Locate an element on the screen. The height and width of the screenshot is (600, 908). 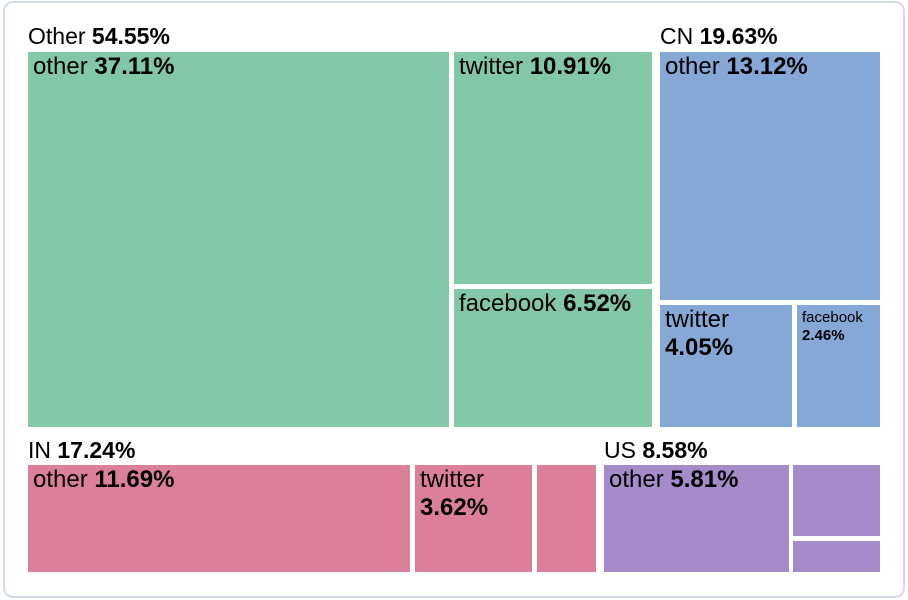
group-label-other: Other 54.55% is located at coordinates (99, 36).